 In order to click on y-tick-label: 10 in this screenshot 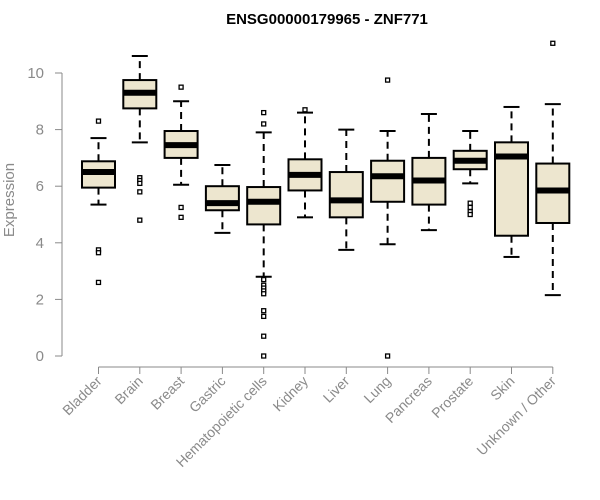, I will do `click(35, 73)`.